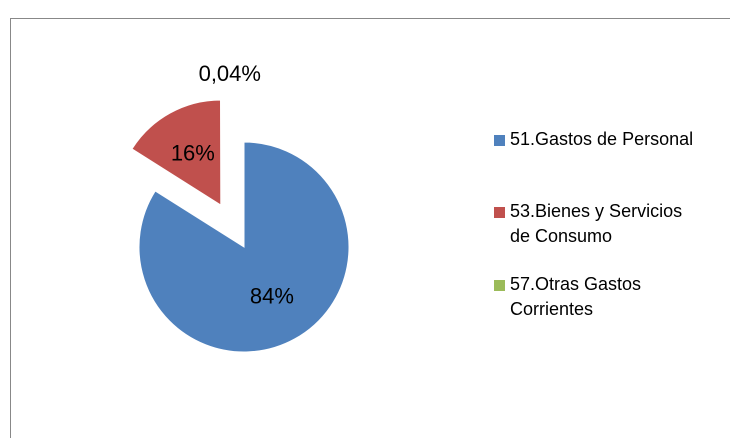  I want to click on legend-label: 53.Bienes y Servicios de Consumo, so click(596, 223).